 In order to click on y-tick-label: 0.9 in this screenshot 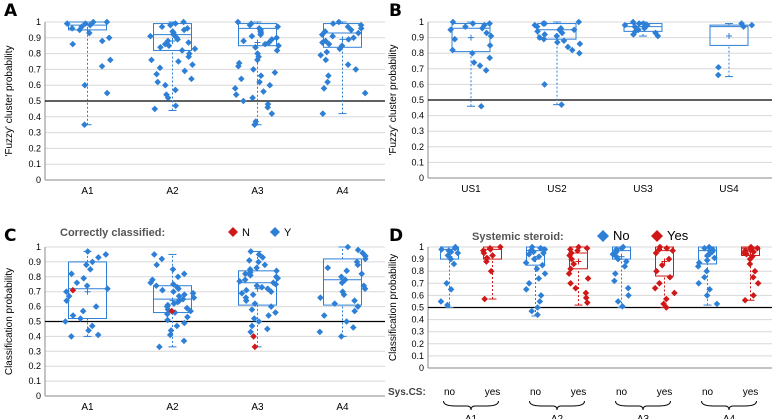, I will do `click(417, 259)`.